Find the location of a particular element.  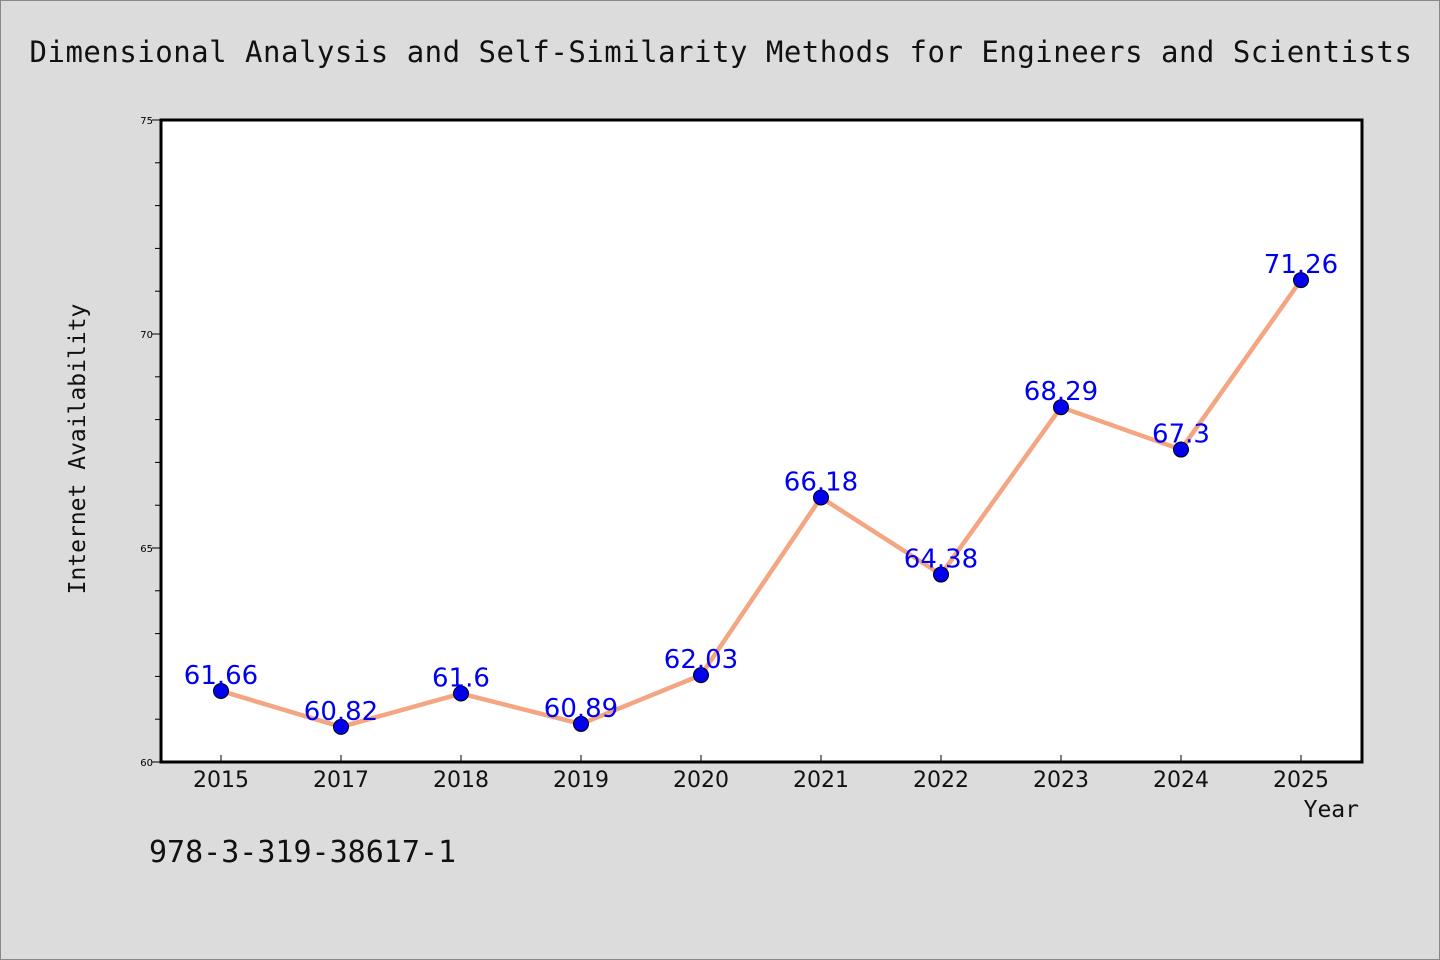

data-label: 64.38 is located at coordinates (941, 560).